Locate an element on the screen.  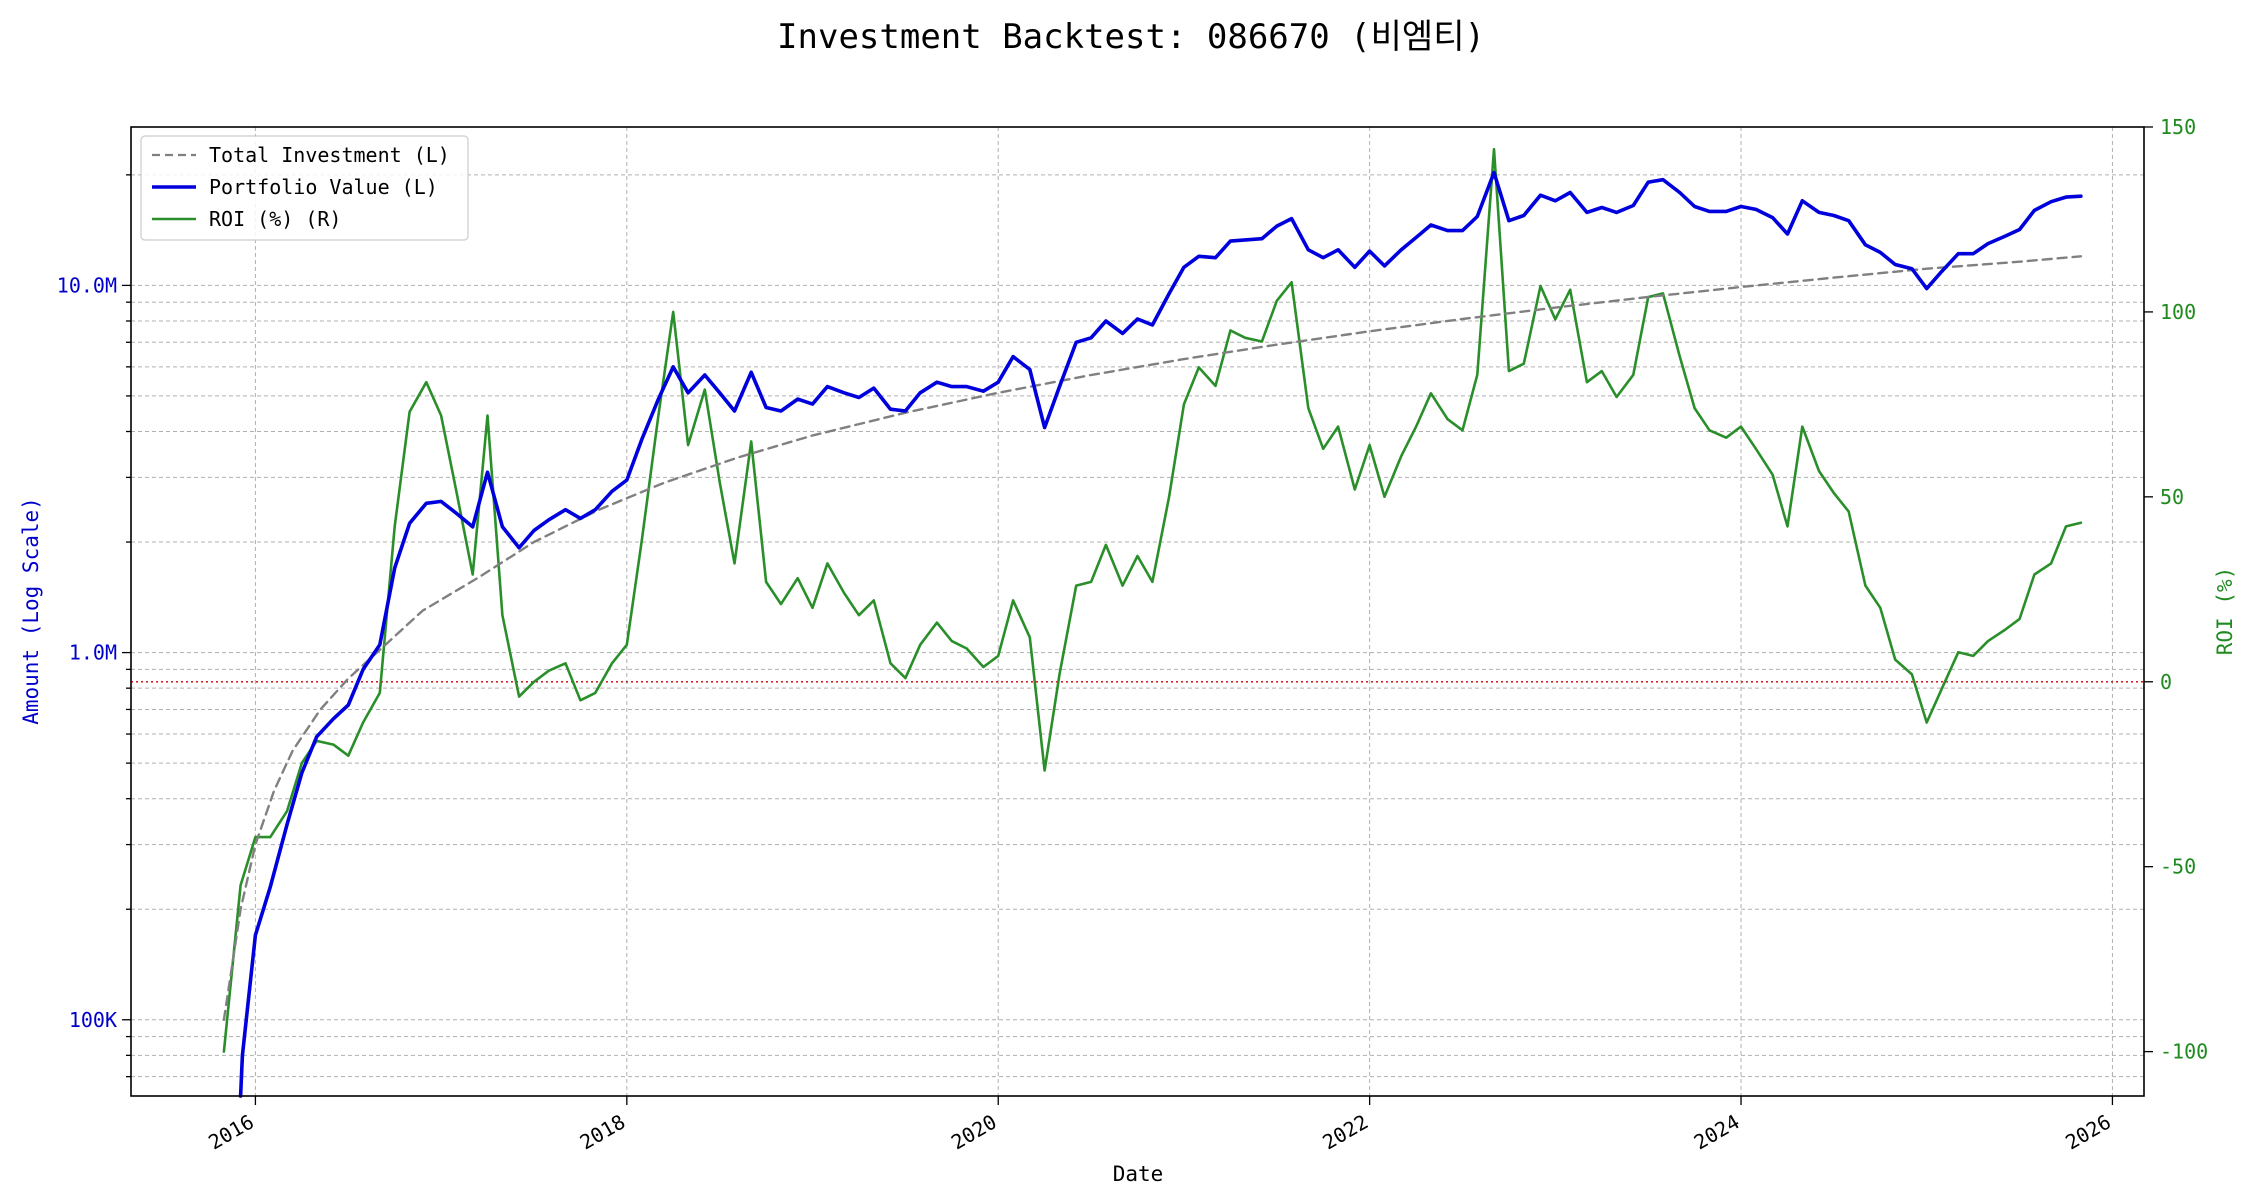
right-tick-label: 100 is located at coordinates (2178, 312).